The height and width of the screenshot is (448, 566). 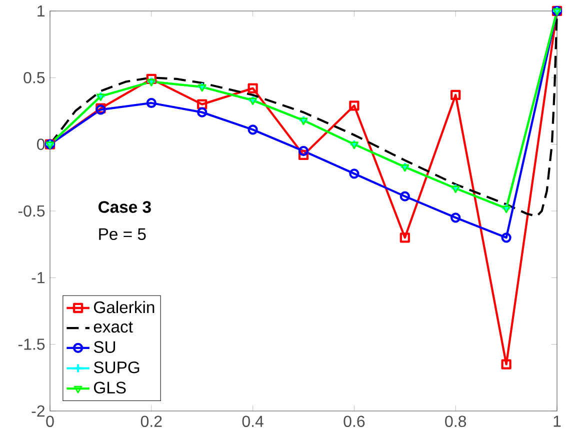 What do you see at coordinates (41, 144) in the screenshot?
I see `y-tick-label: 0` at bounding box center [41, 144].